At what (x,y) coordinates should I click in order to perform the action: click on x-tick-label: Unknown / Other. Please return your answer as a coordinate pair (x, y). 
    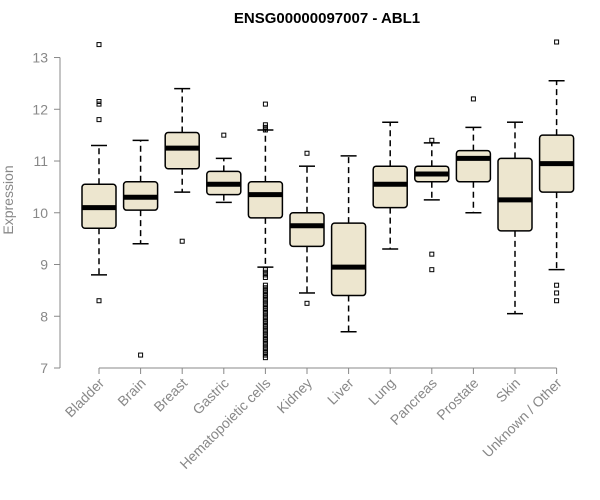
    Looking at the image, I should click on (522, 418).